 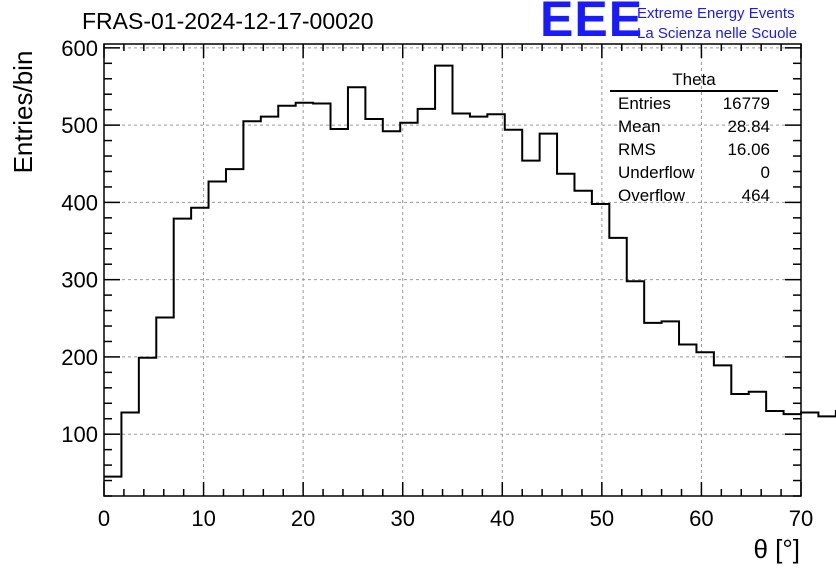 I want to click on x-axis-label: θ [°], so click(x=776, y=549).